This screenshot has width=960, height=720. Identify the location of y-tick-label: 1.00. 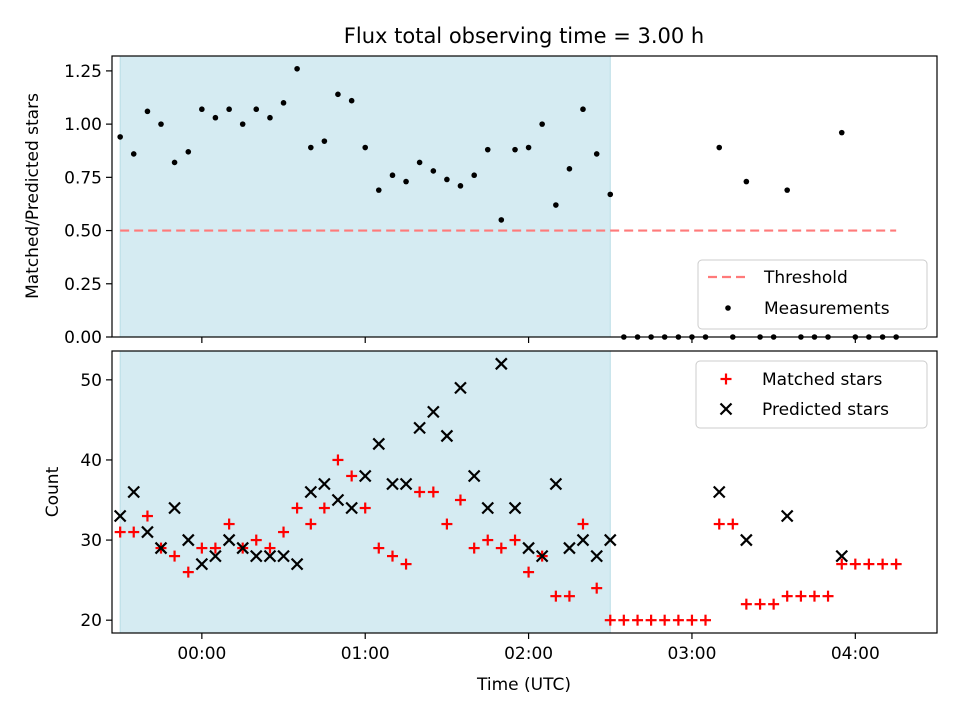
(83, 125).